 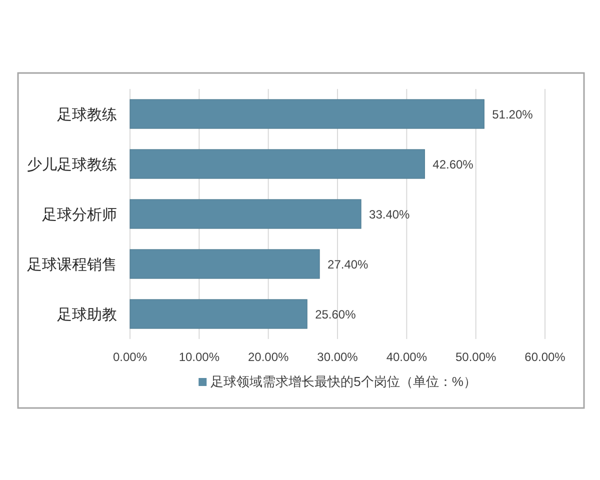 What do you see at coordinates (337, 381) in the screenshot?
I see `legend: 足球领域需求增长最快的5个岗位（单位：%）` at bounding box center [337, 381].